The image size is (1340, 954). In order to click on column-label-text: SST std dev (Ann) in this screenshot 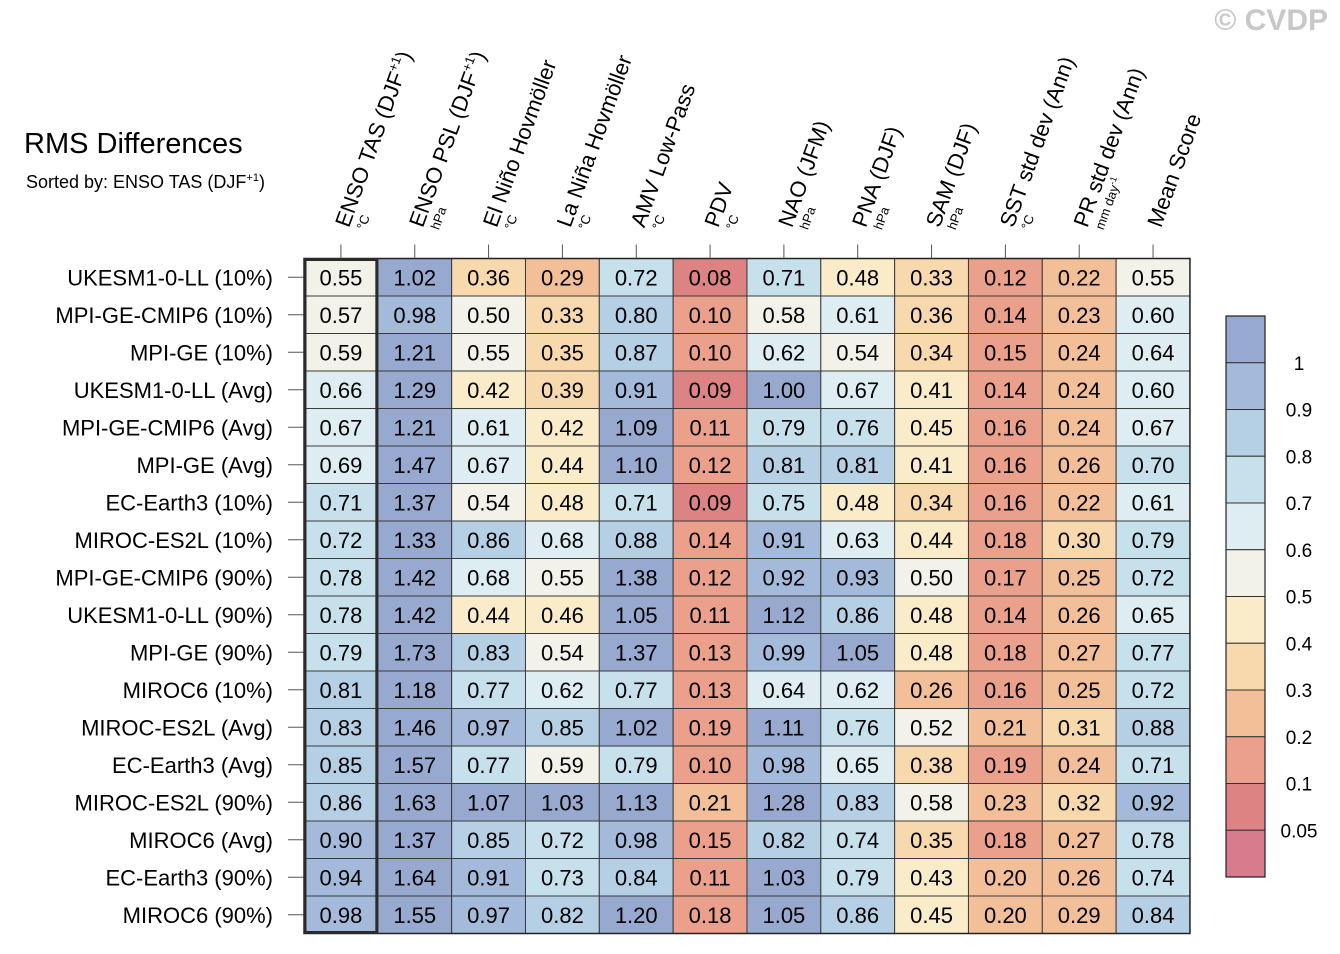, I will do `click(1037, 141)`.